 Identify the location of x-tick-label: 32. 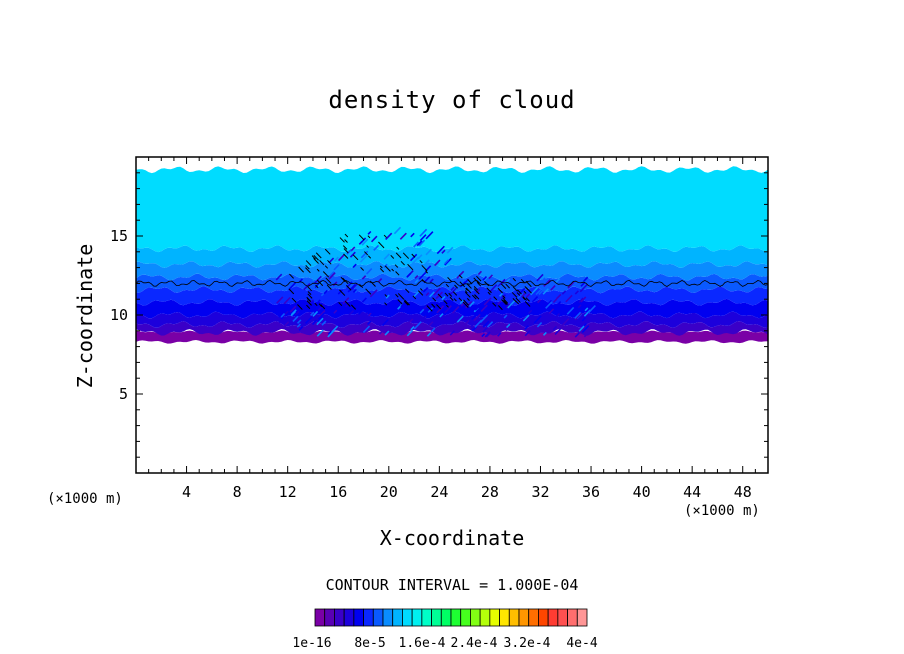
(540, 492).